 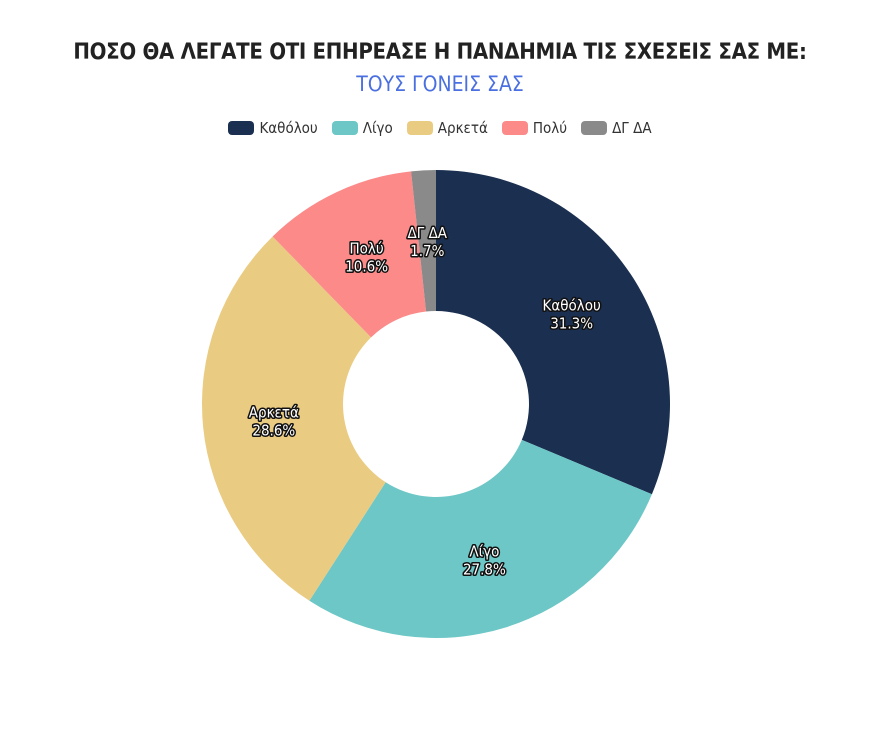 I want to click on legend-item: Λίγο, so click(x=362, y=128).